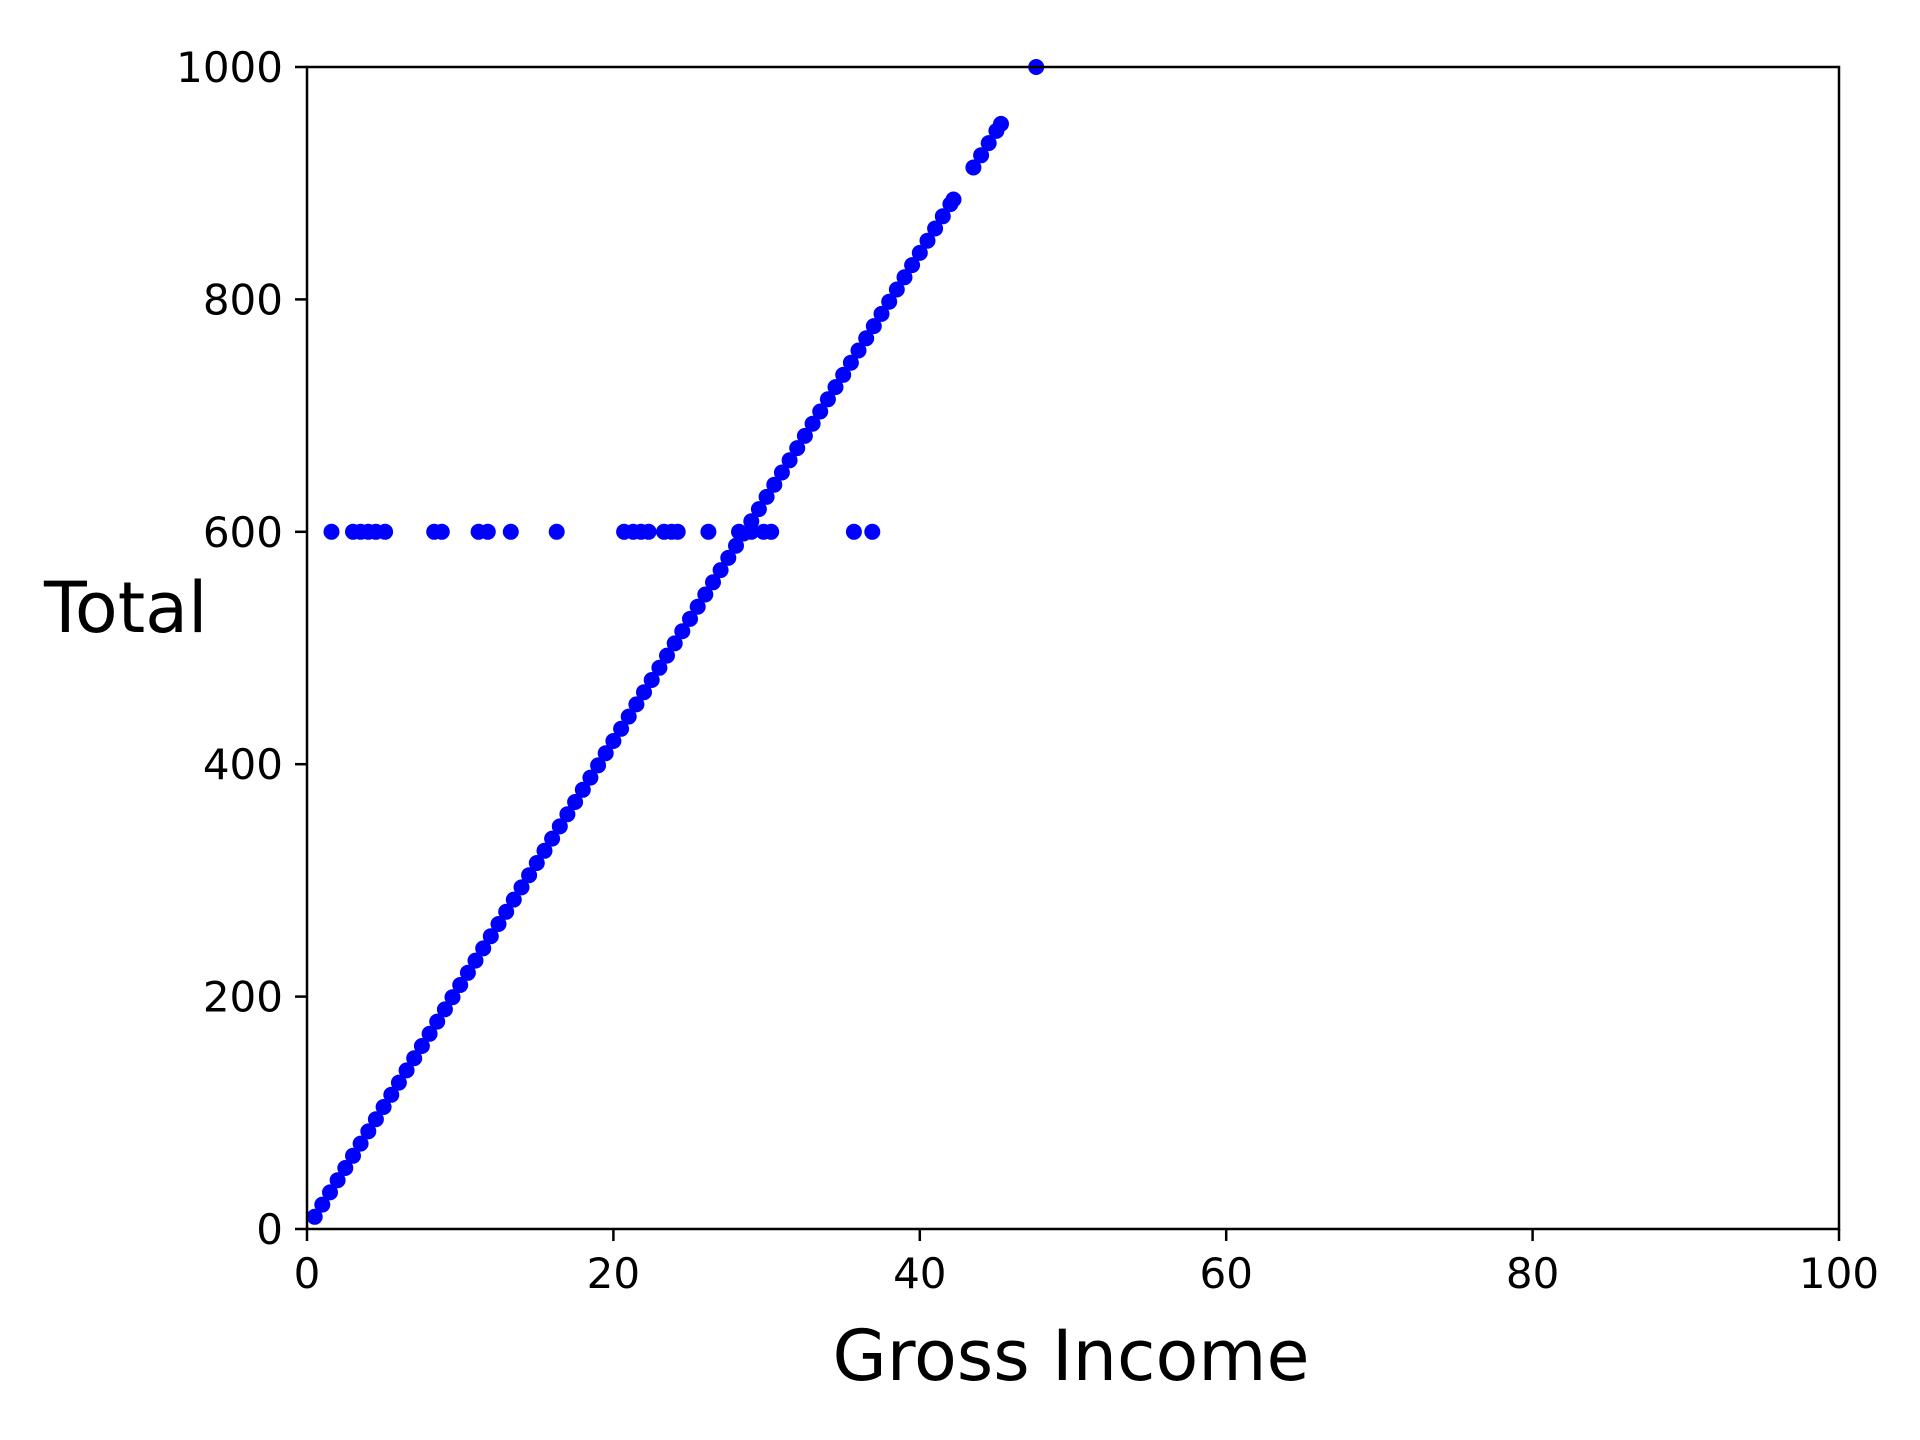 The height and width of the screenshot is (1440, 1920). I want to click on x-tick-label-1: 20, so click(613, 1273).